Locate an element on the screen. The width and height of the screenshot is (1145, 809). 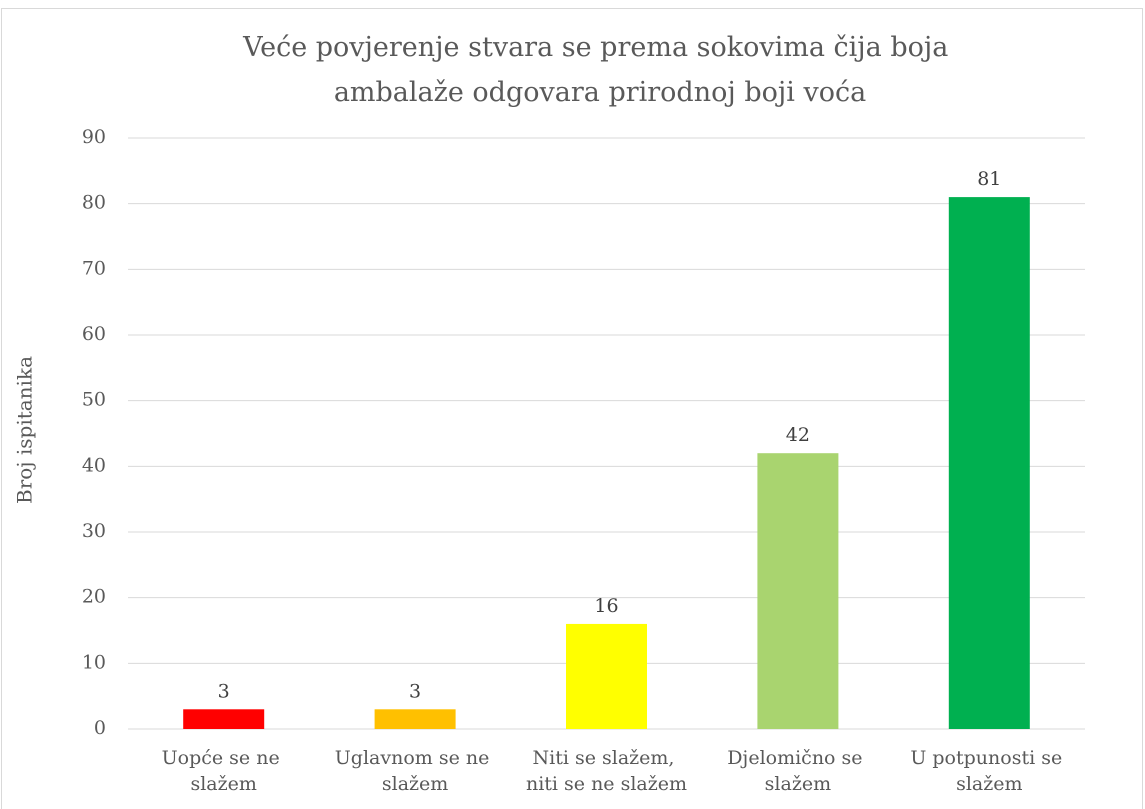
y-tick-label: 50 is located at coordinates (94, 400).